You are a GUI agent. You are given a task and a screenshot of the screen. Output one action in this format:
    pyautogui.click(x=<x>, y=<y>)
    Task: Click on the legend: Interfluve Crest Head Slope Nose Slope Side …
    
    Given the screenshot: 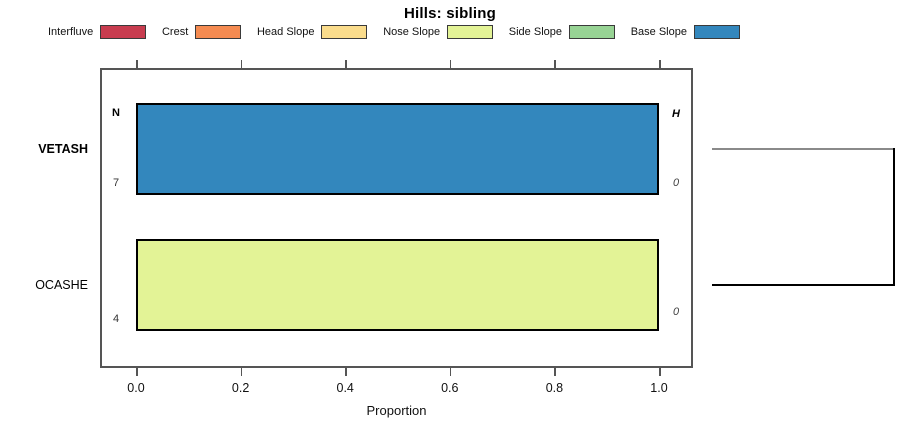 What is the action you would take?
    pyautogui.click(x=394, y=32)
    